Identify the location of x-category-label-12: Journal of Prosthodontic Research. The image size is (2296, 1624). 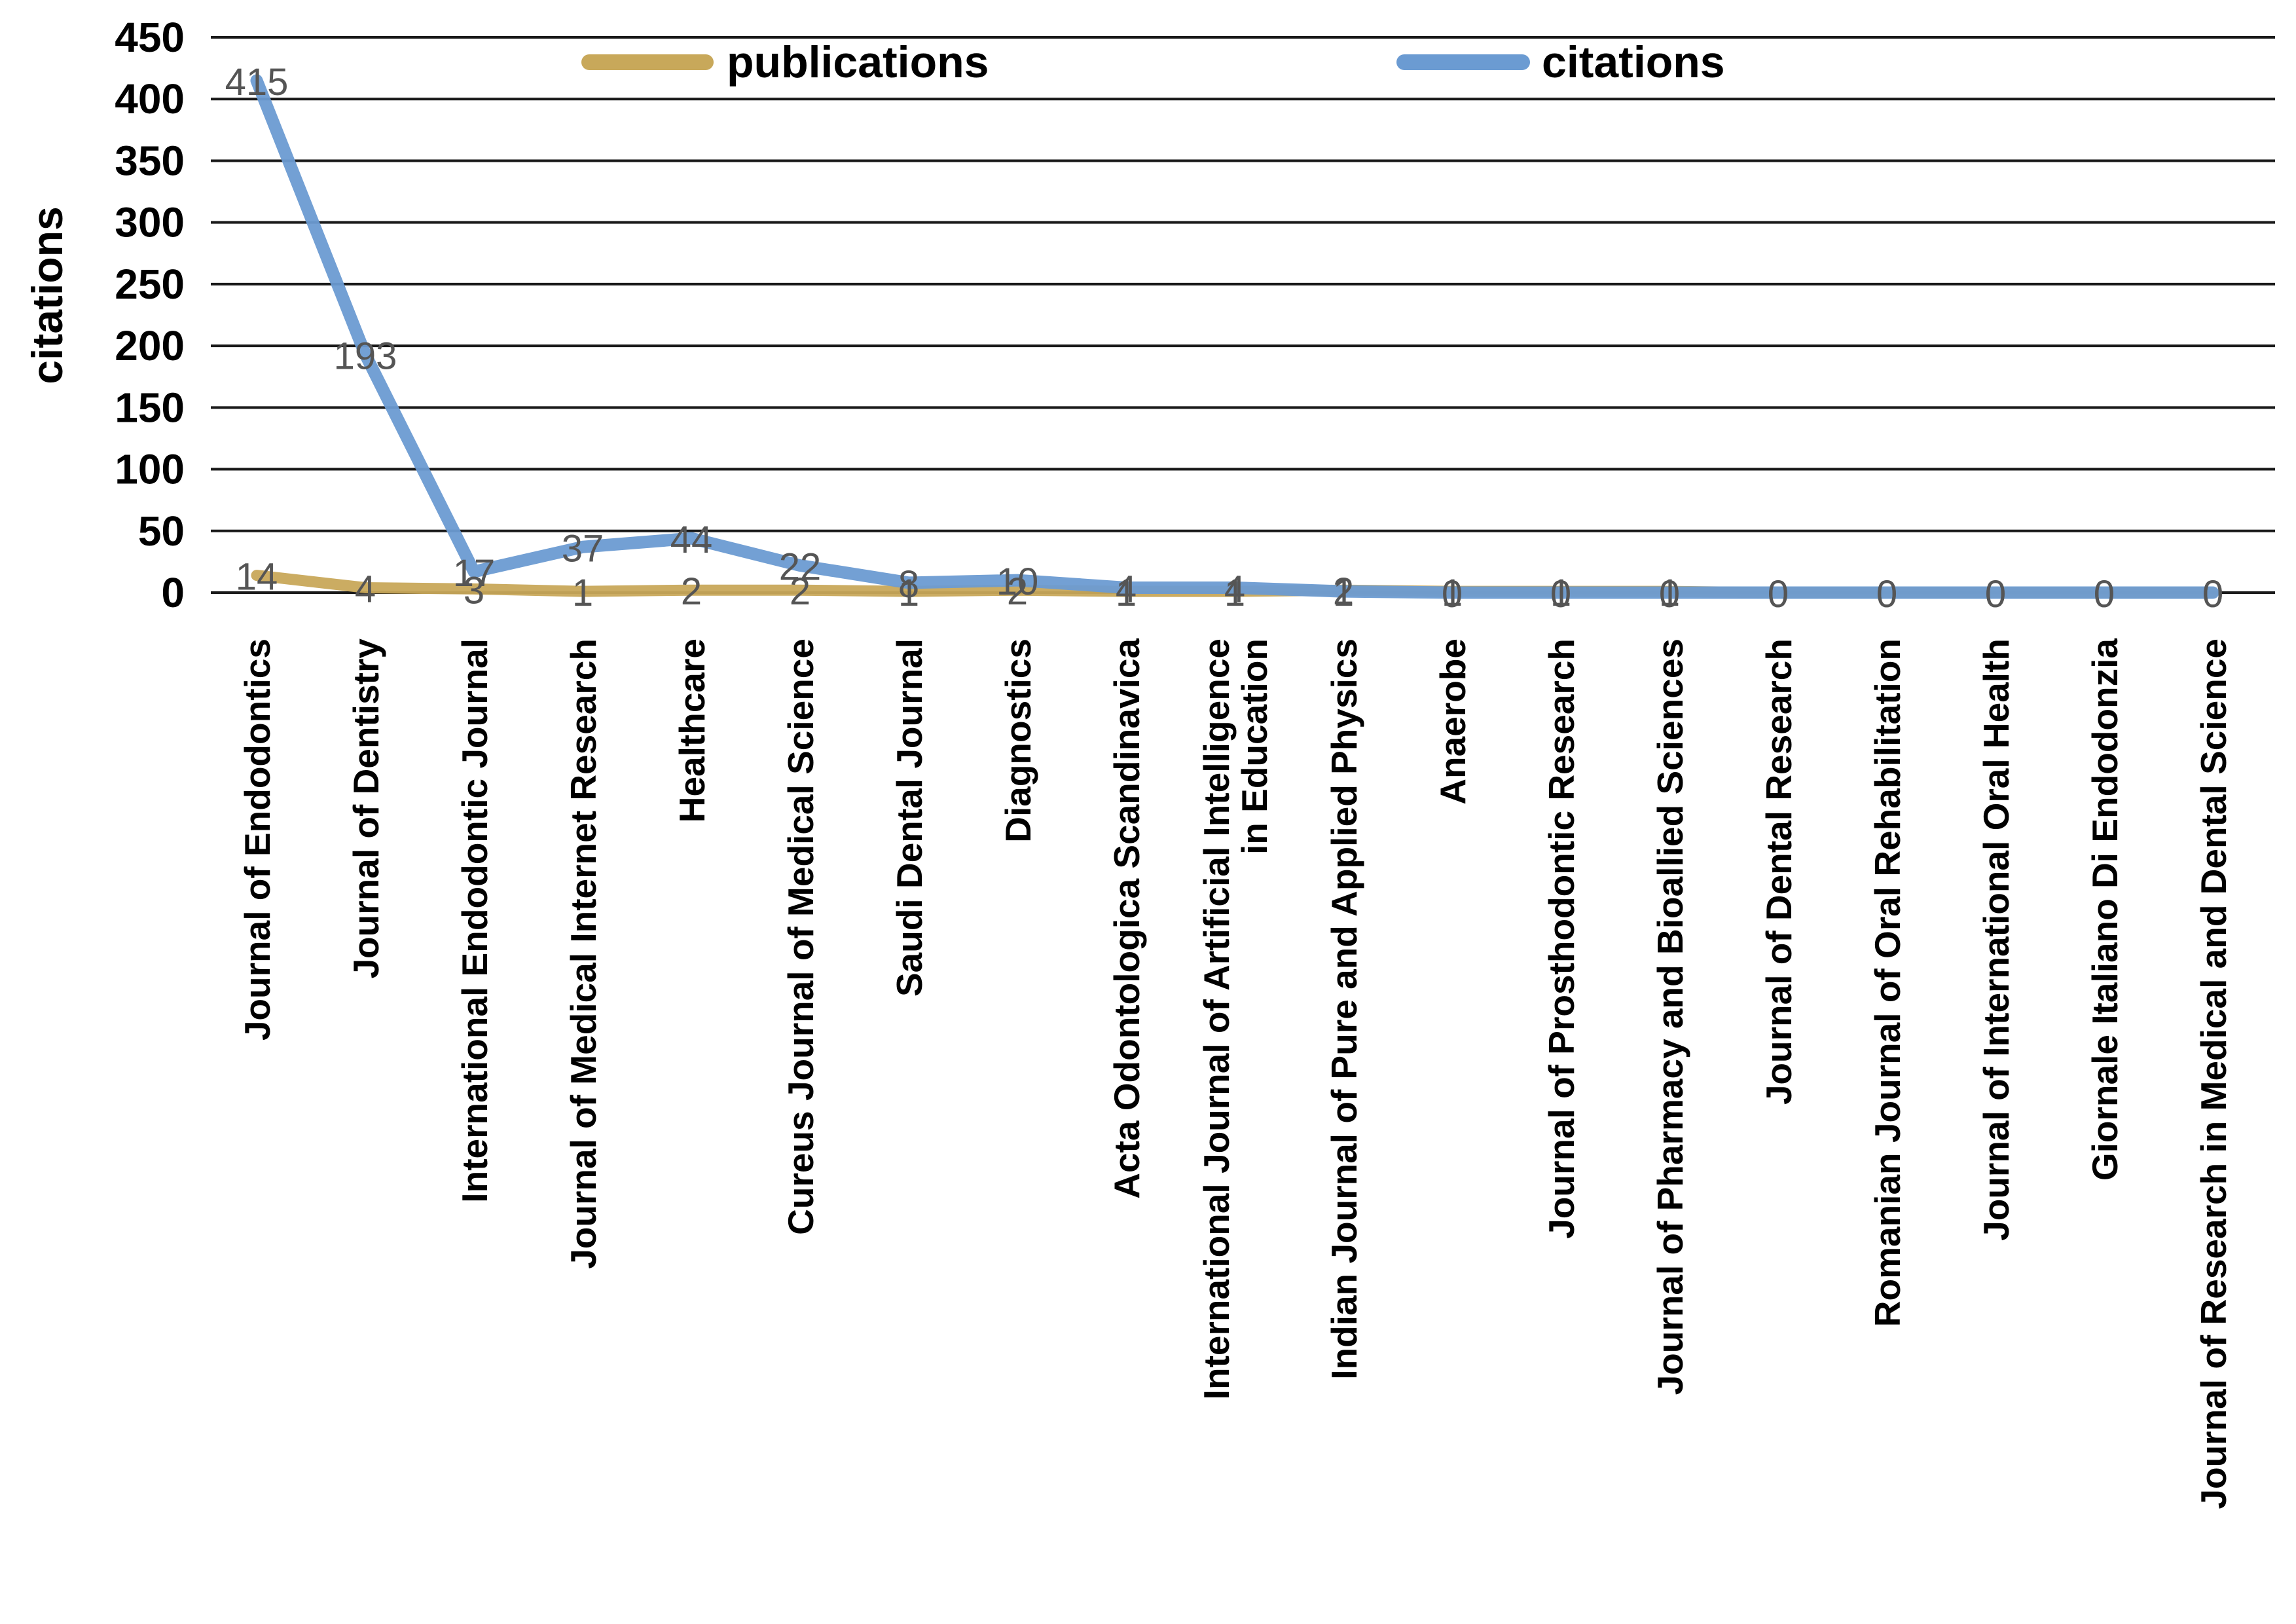
(1561, 938).